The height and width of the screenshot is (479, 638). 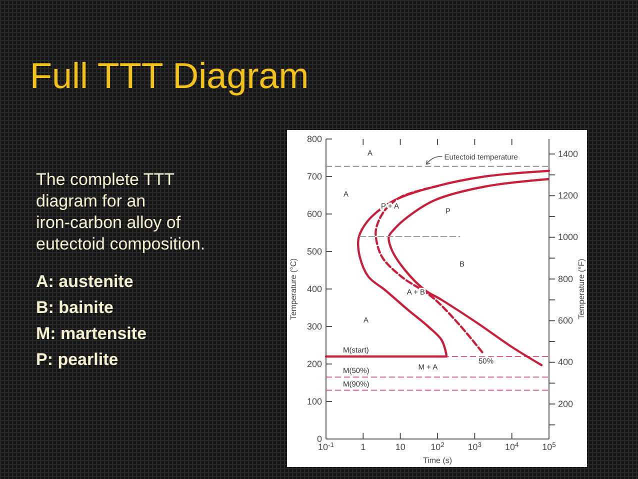 I want to click on y-tick-label: 700, so click(x=314, y=176).